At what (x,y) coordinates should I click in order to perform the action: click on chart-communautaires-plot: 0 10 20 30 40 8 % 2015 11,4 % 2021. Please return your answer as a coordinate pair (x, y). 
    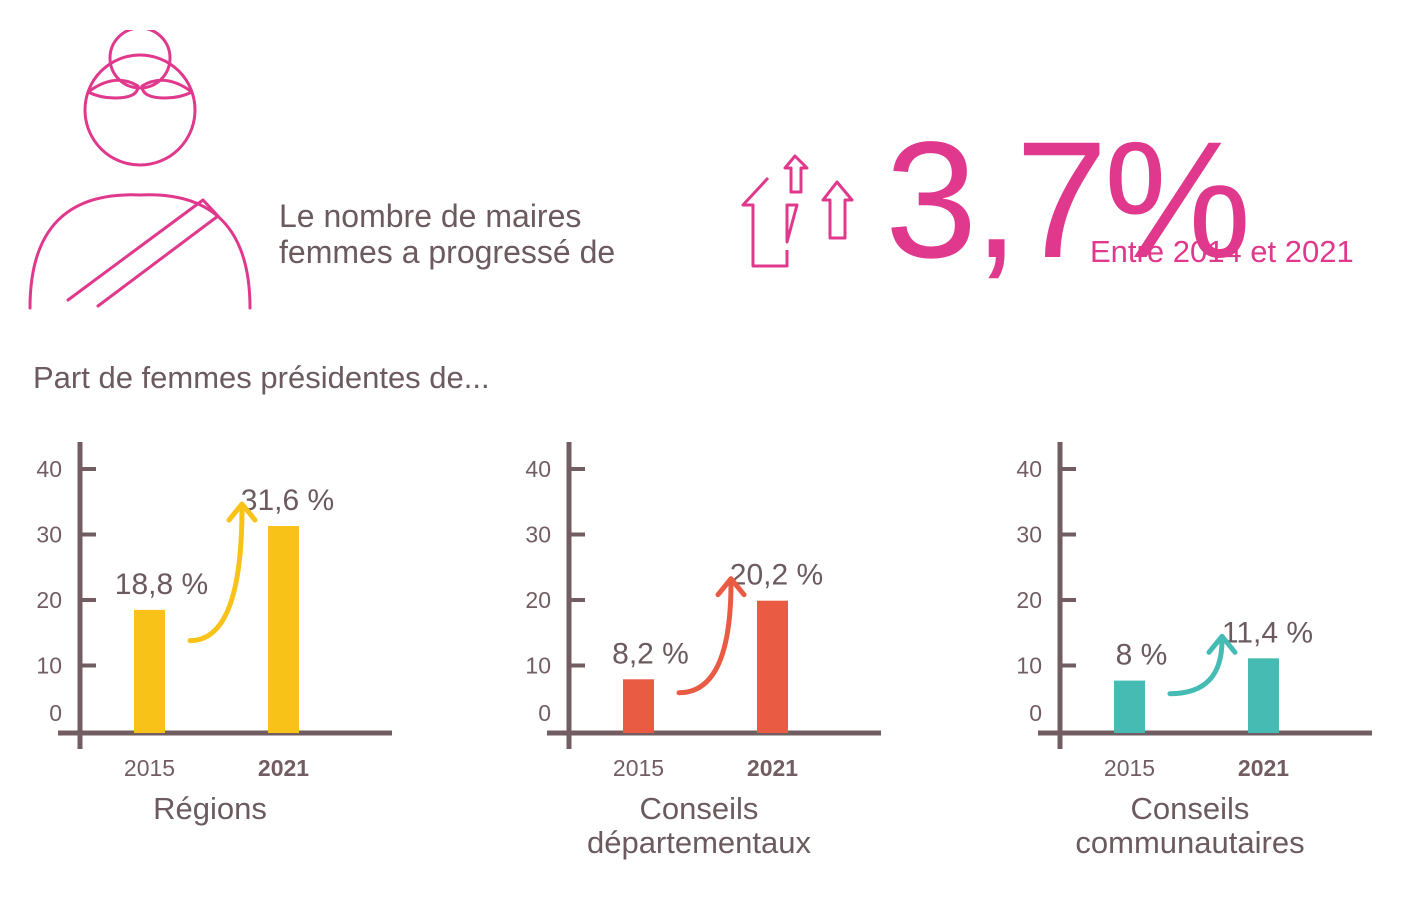
    Looking at the image, I should click on (1194, 611).